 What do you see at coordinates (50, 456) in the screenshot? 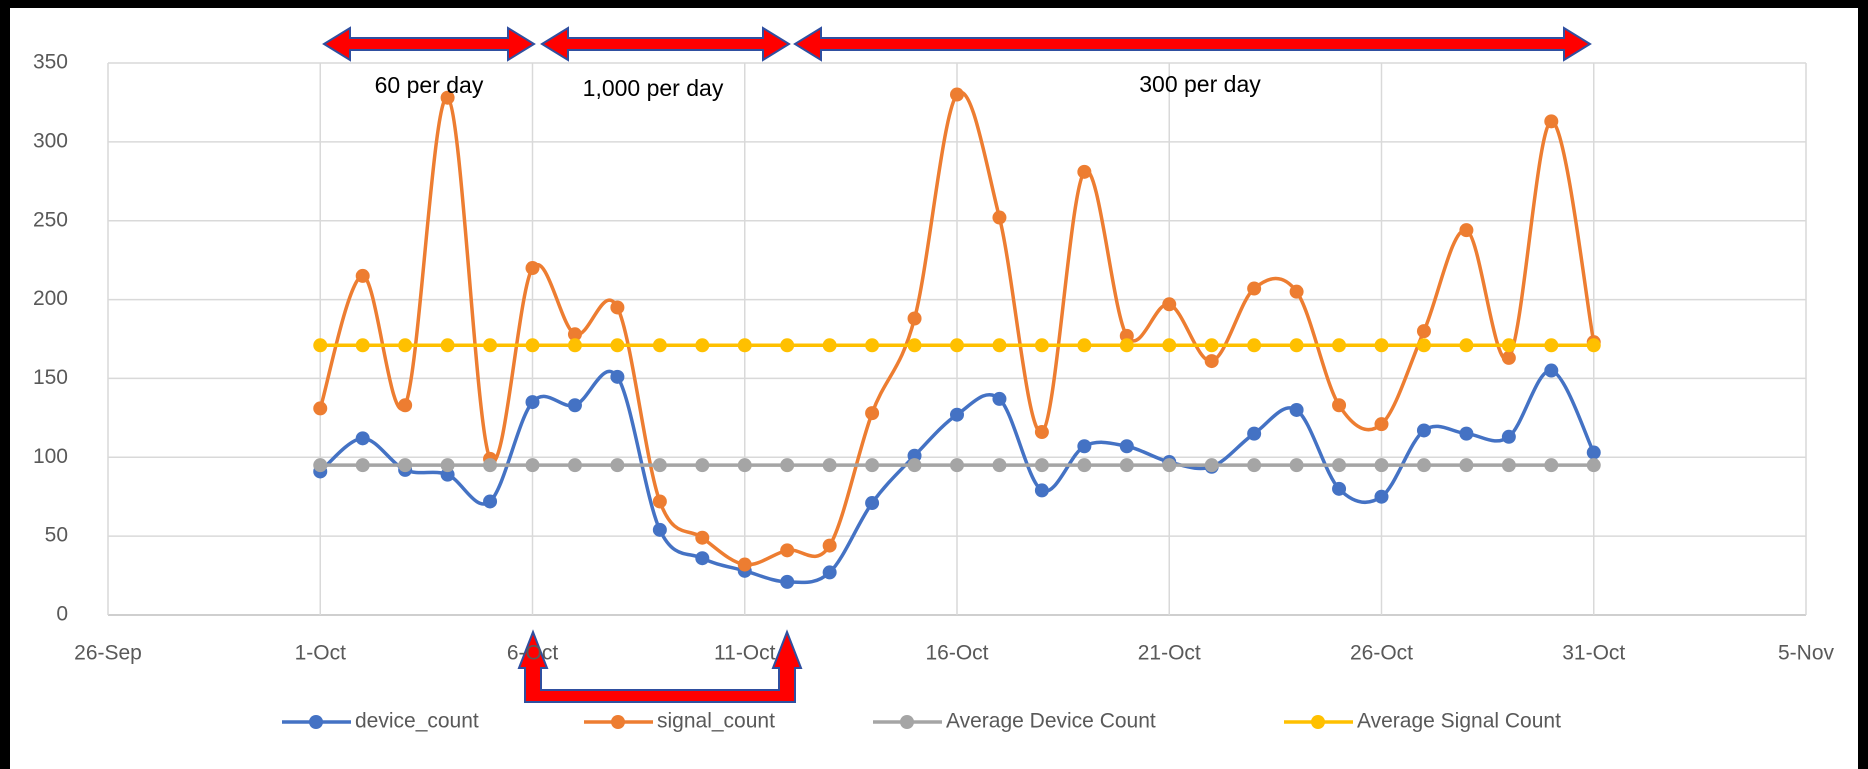
I see `y-tick-label: 100` at bounding box center [50, 456].